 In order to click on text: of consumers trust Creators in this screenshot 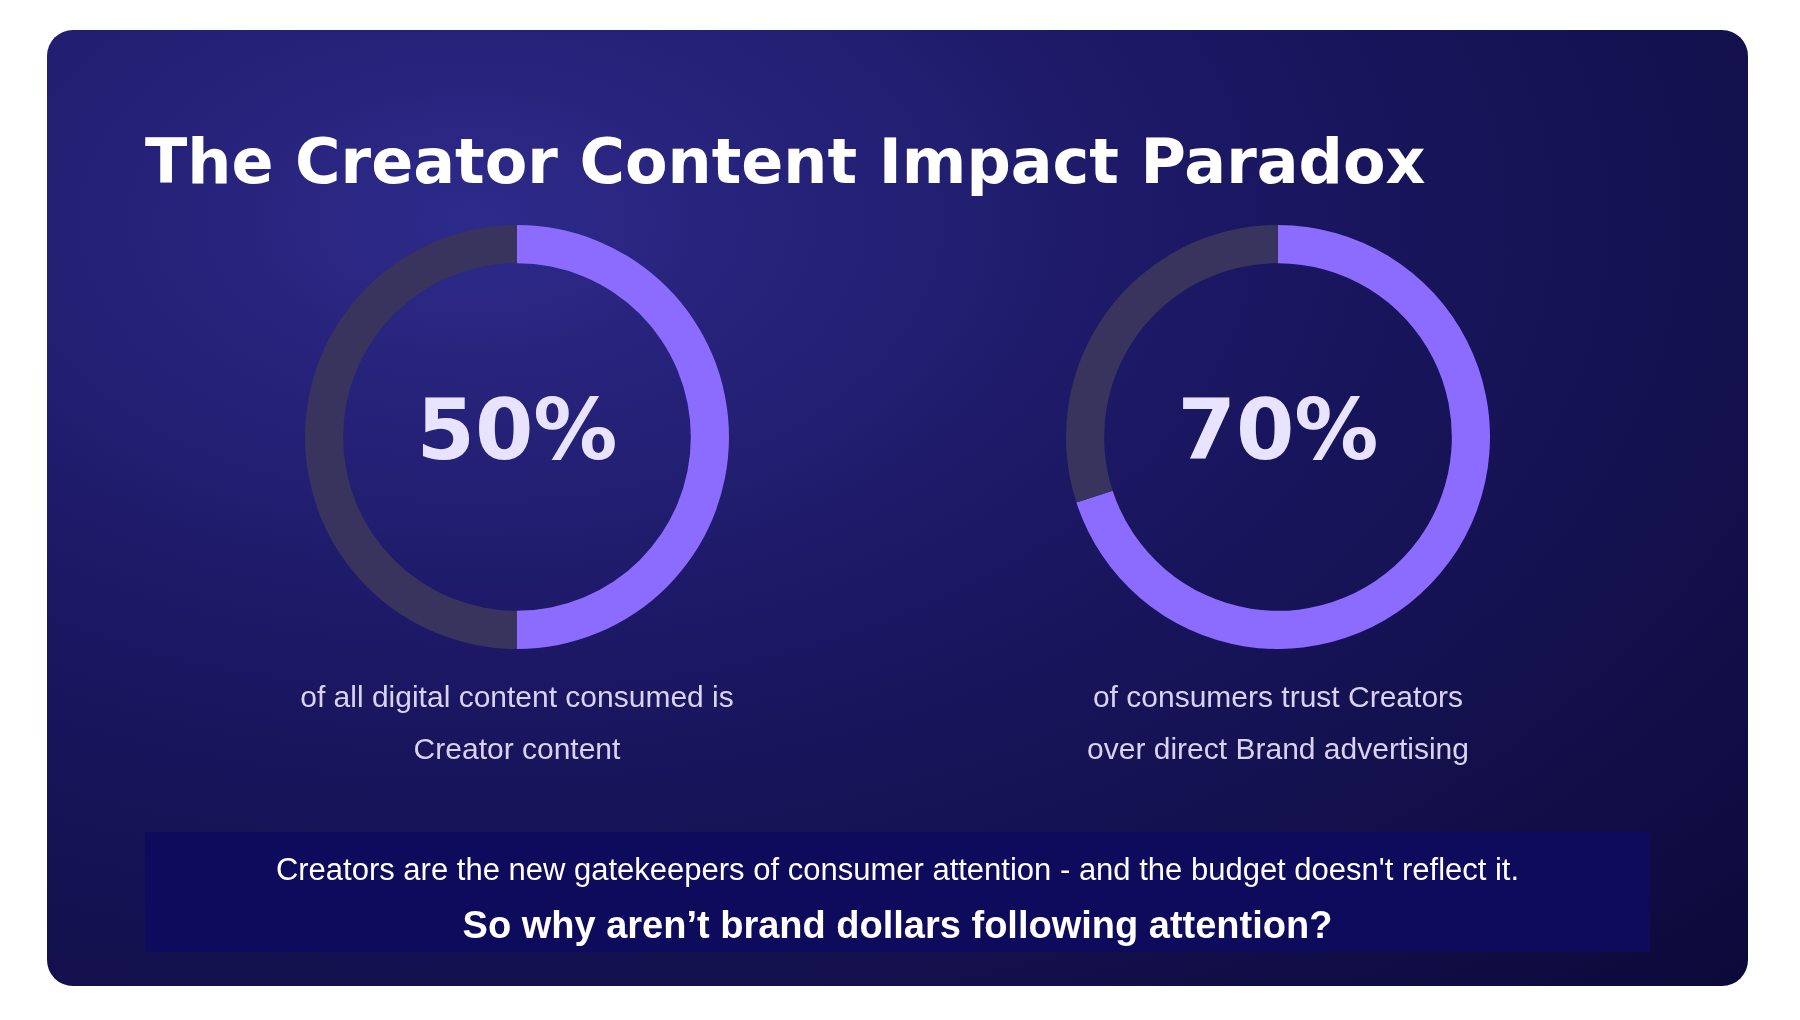, I will do `click(1278, 697)`.